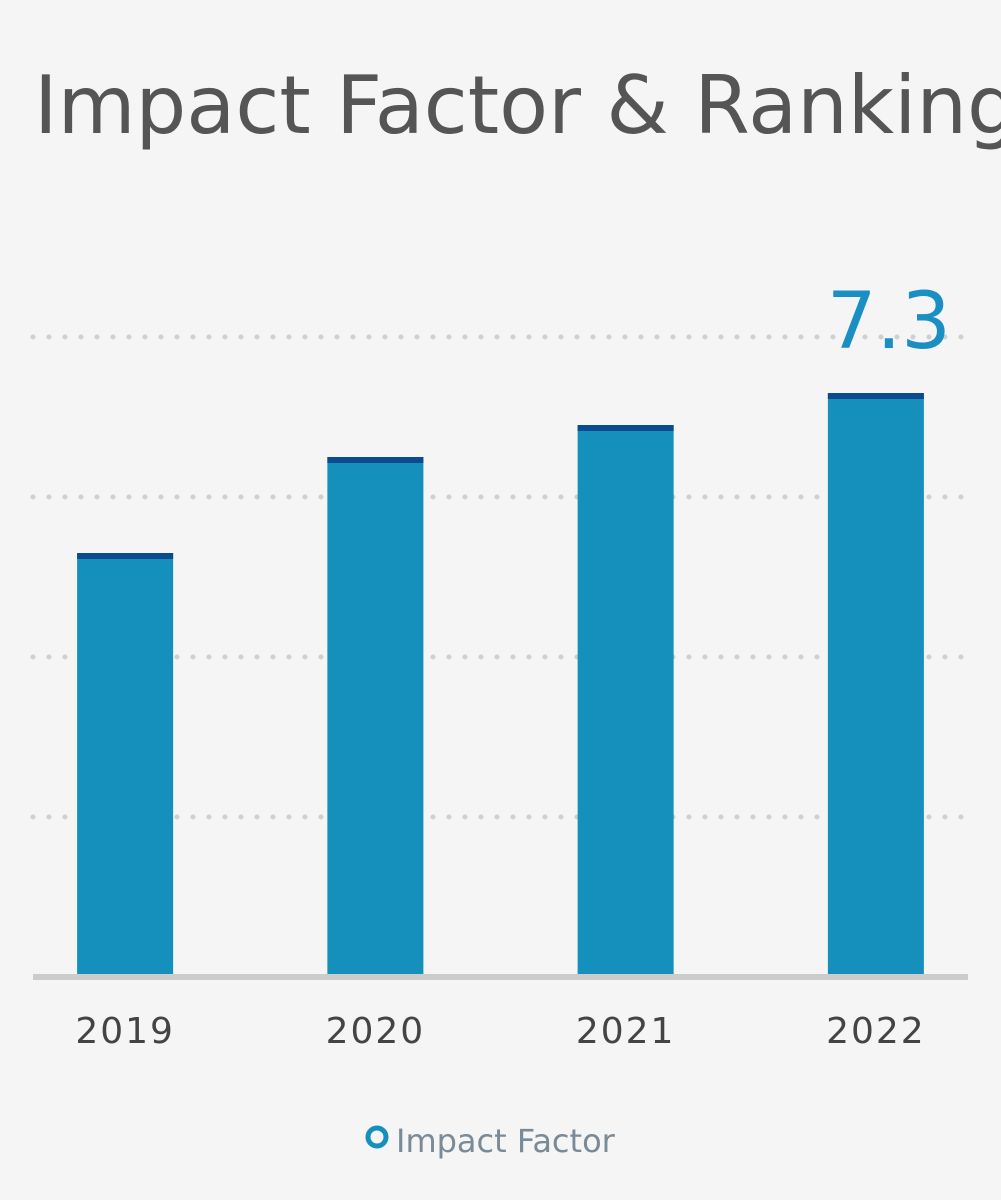  What do you see at coordinates (125, 1031) in the screenshot?
I see `x-tick-label: 2019` at bounding box center [125, 1031].